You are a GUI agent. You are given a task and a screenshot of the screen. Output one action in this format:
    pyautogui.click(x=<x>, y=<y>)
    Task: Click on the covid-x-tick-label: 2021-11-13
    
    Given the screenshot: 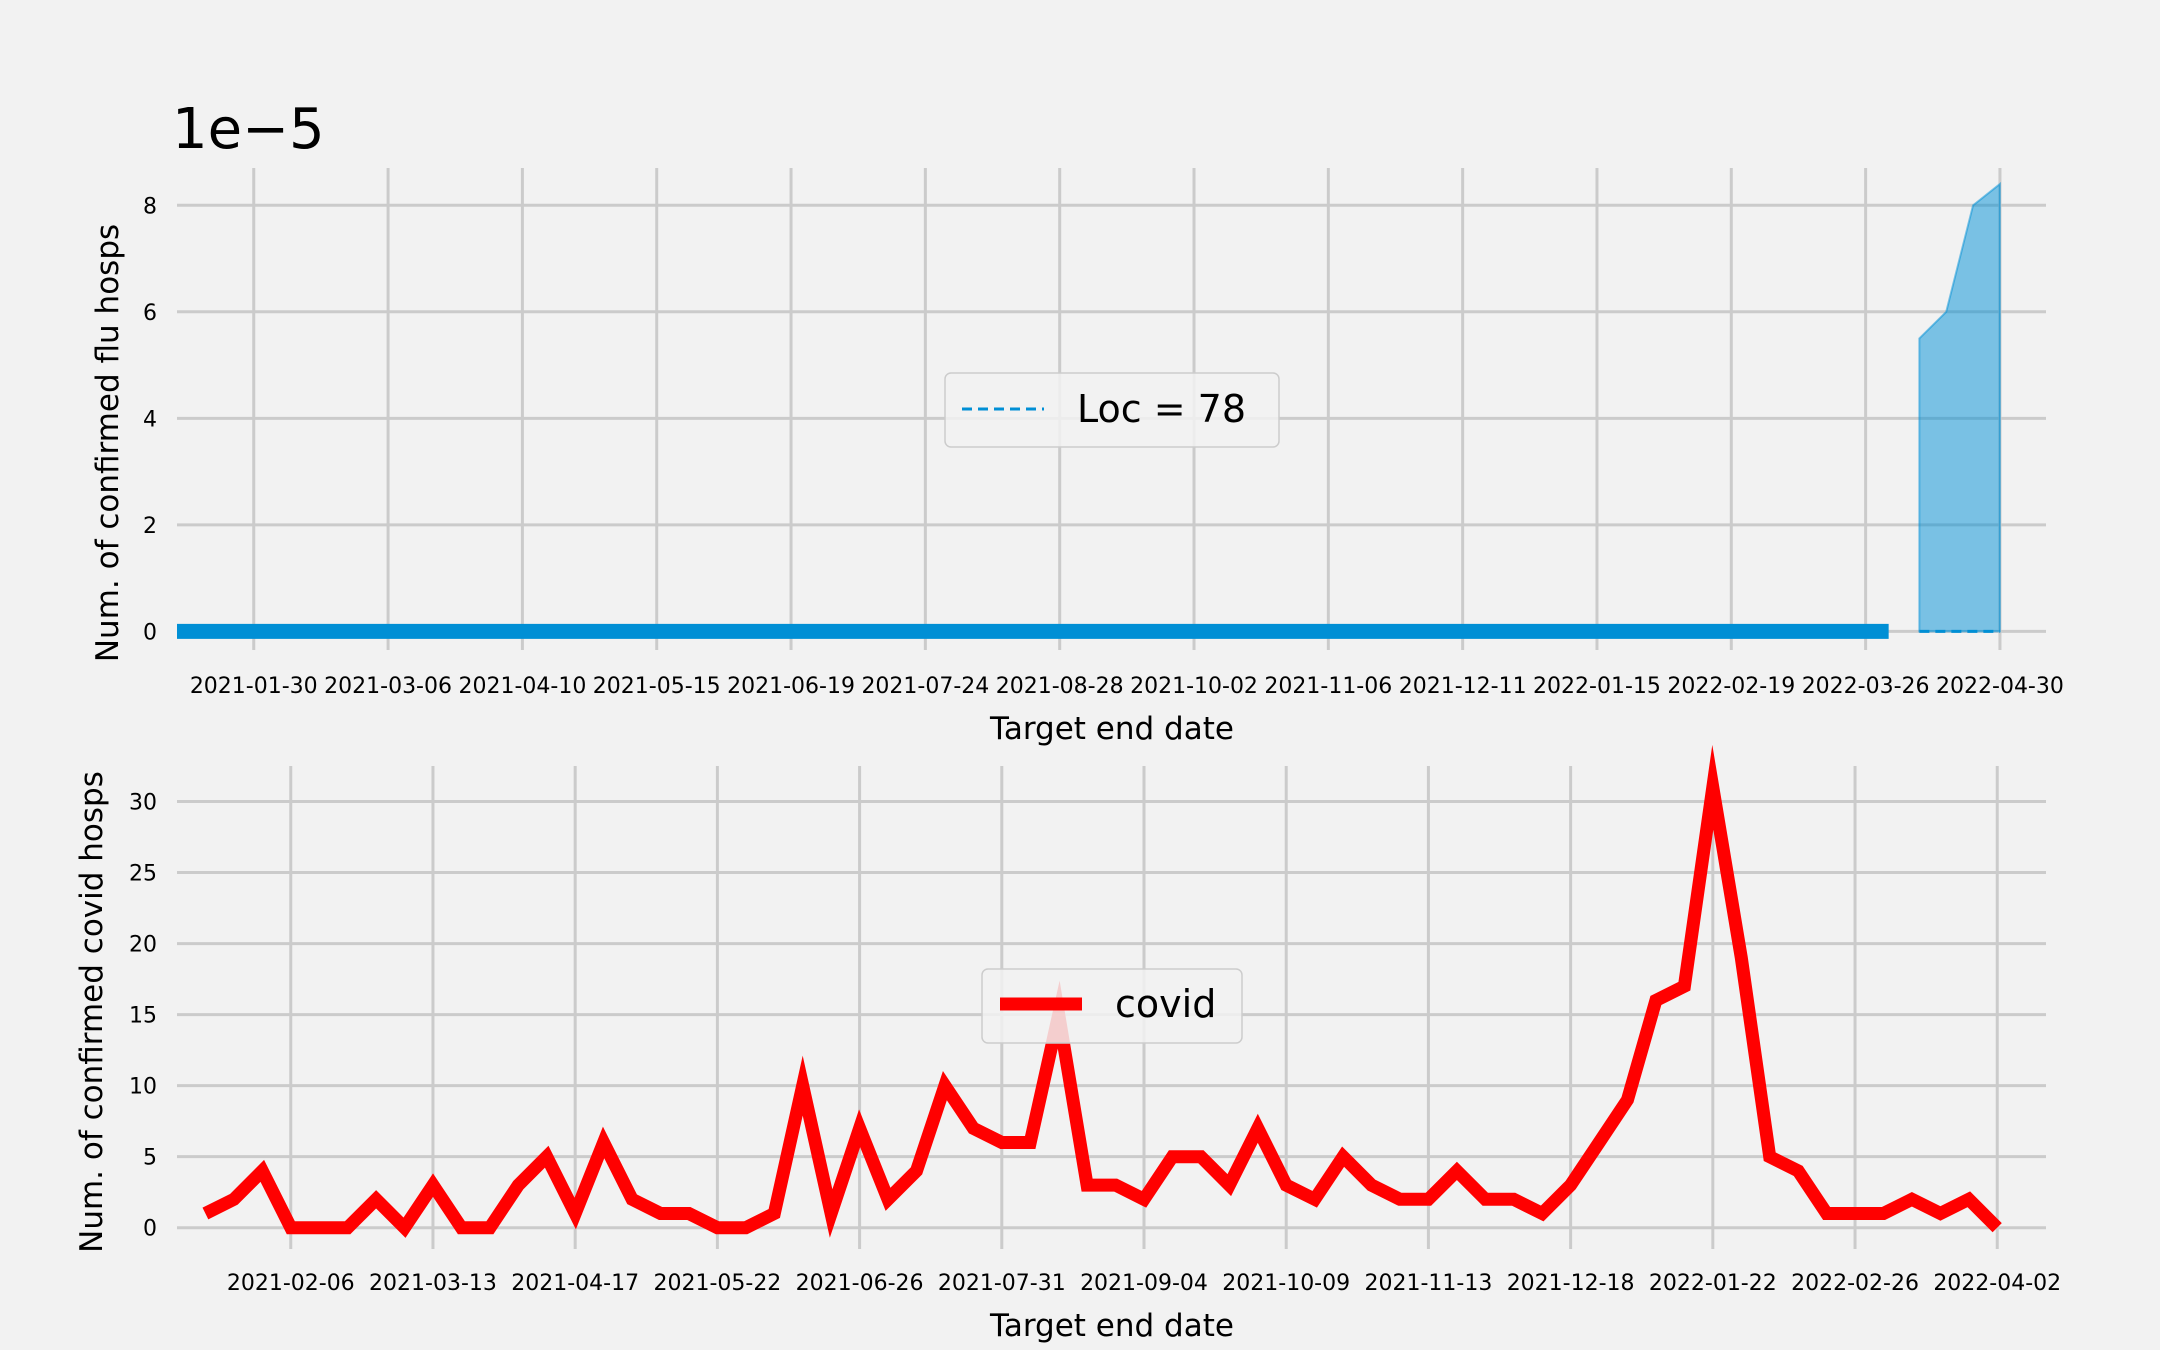 What is the action you would take?
    pyautogui.click(x=1428, y=1283)
    